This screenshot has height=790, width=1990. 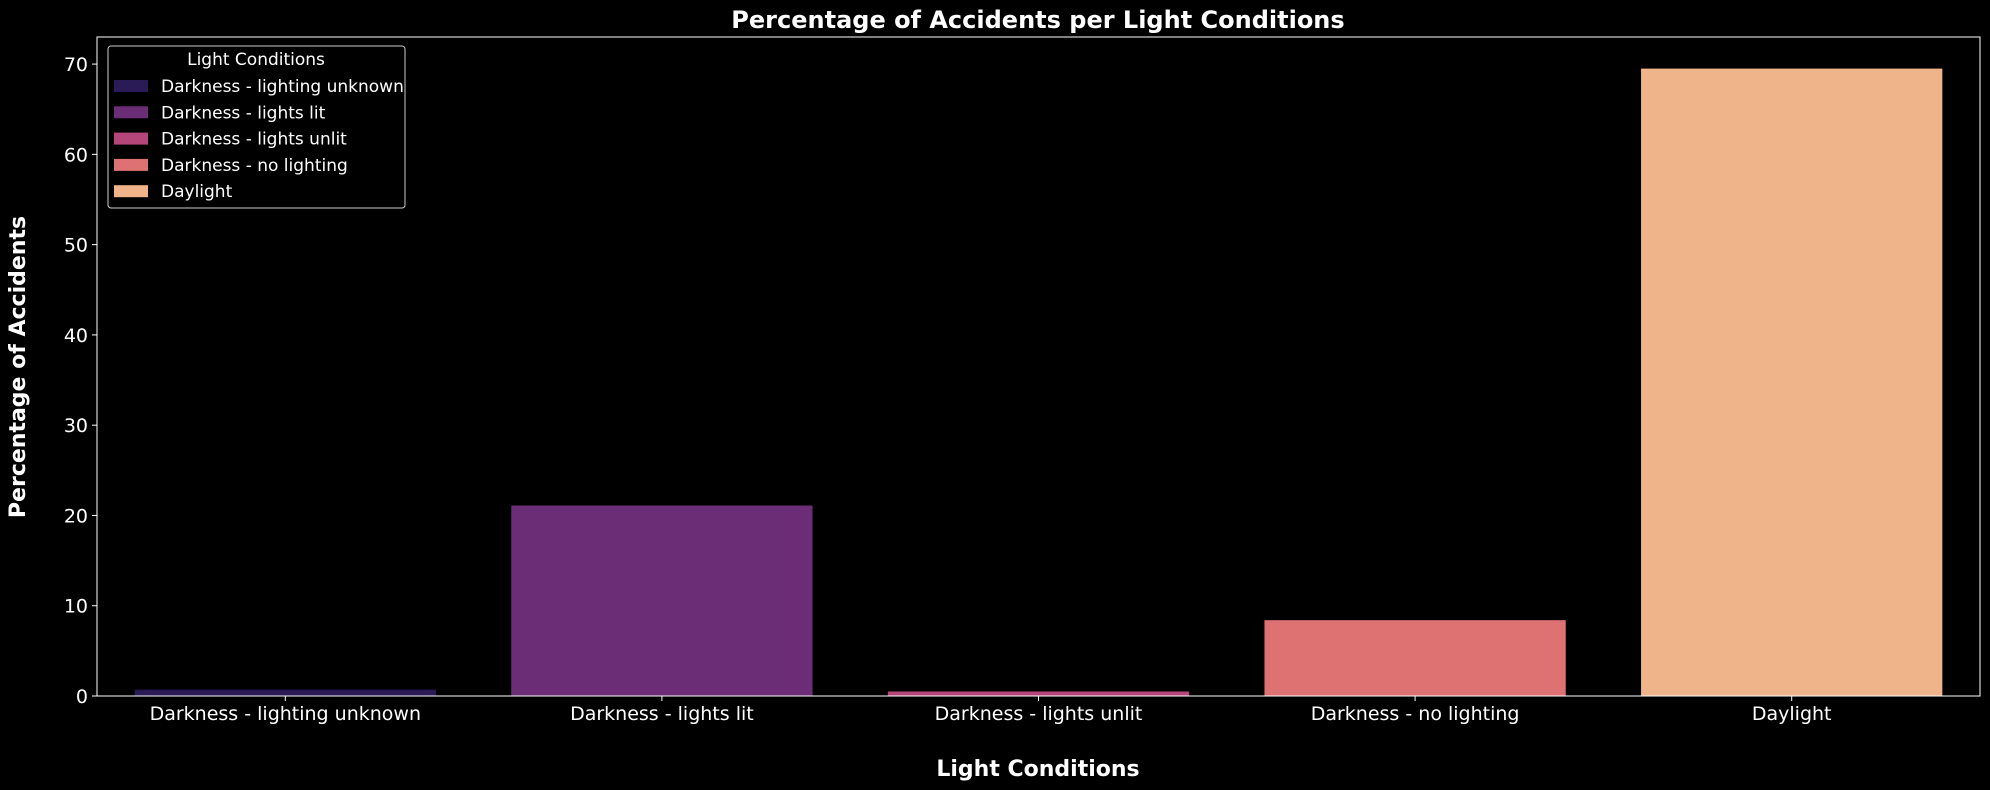 I want to click on y-tick-label: 60, so click(x=76, y=155).